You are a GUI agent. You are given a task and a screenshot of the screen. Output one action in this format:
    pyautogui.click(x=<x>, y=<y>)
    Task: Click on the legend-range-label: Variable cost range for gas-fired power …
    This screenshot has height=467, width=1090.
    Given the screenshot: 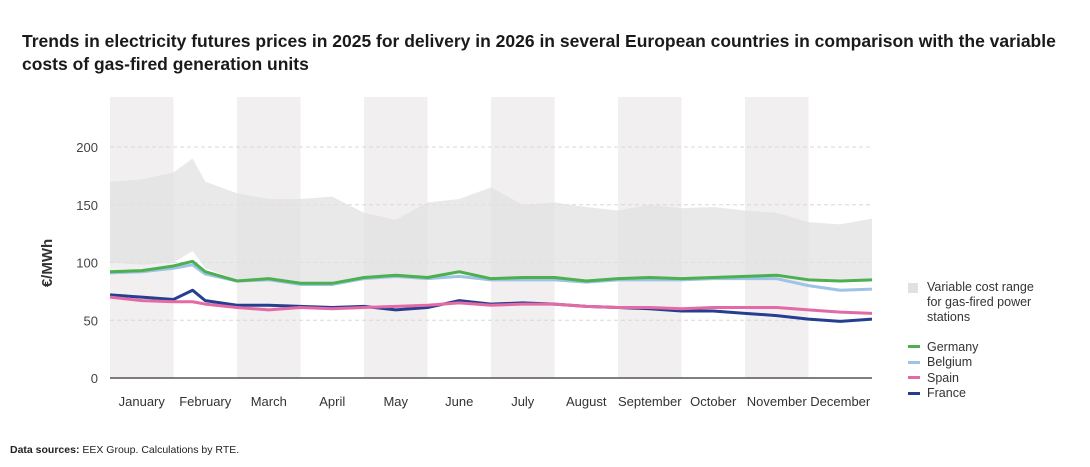 What is the action you would take?
    pyautogui.click(x=980, y=302)
    